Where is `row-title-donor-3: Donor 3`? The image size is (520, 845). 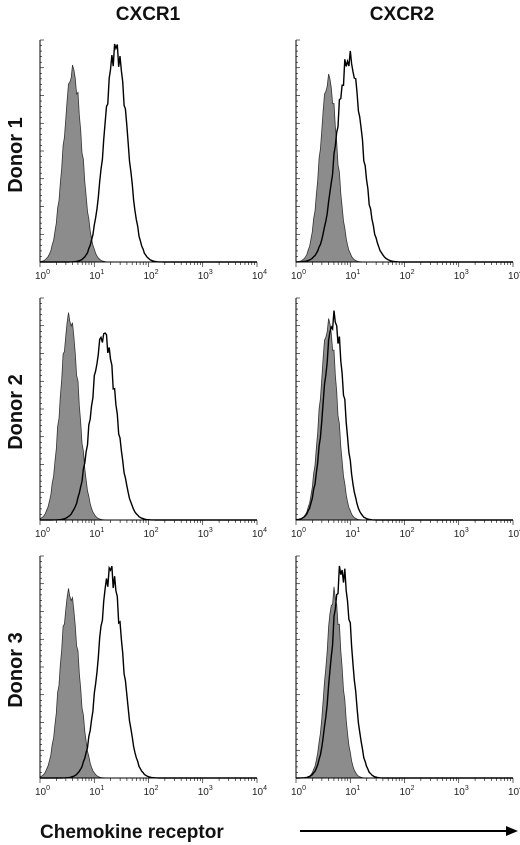 row-title-donor-3: Donor 3 is located at coordinates (16, 670).